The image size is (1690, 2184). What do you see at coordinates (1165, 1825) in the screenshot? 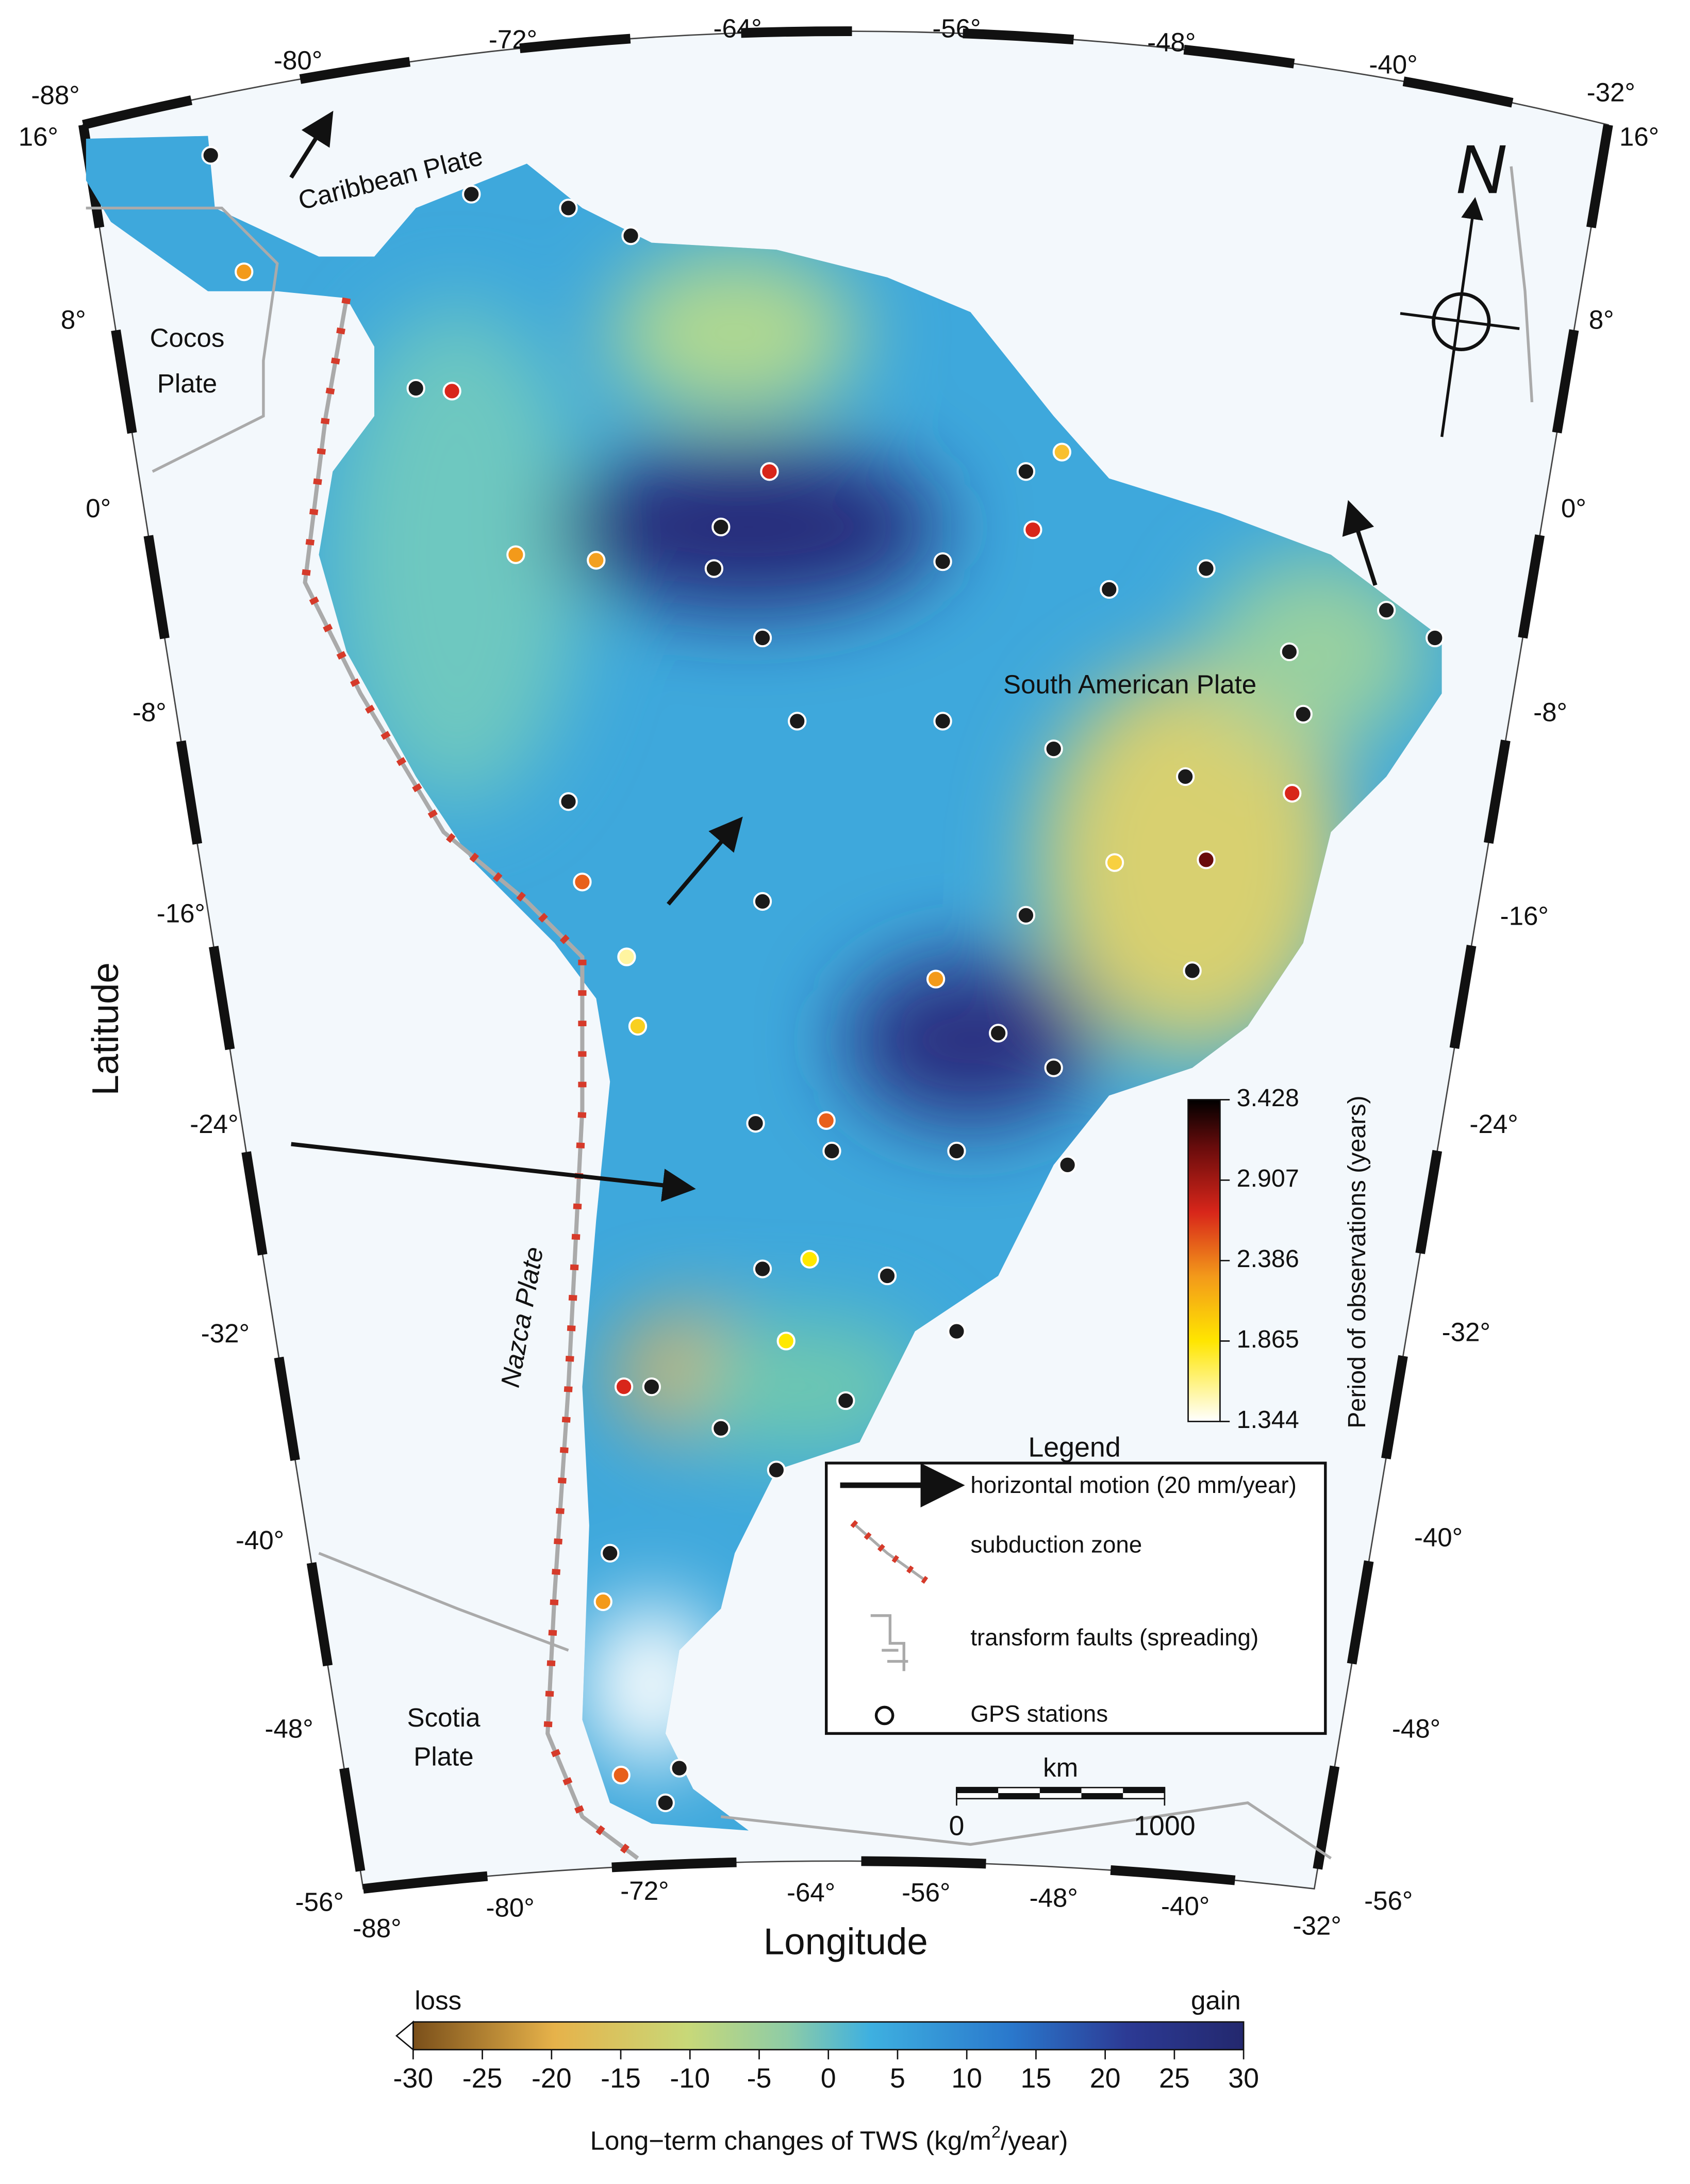
I see `scale-tick-label: 1000` at bounding box center [1165, 1825].